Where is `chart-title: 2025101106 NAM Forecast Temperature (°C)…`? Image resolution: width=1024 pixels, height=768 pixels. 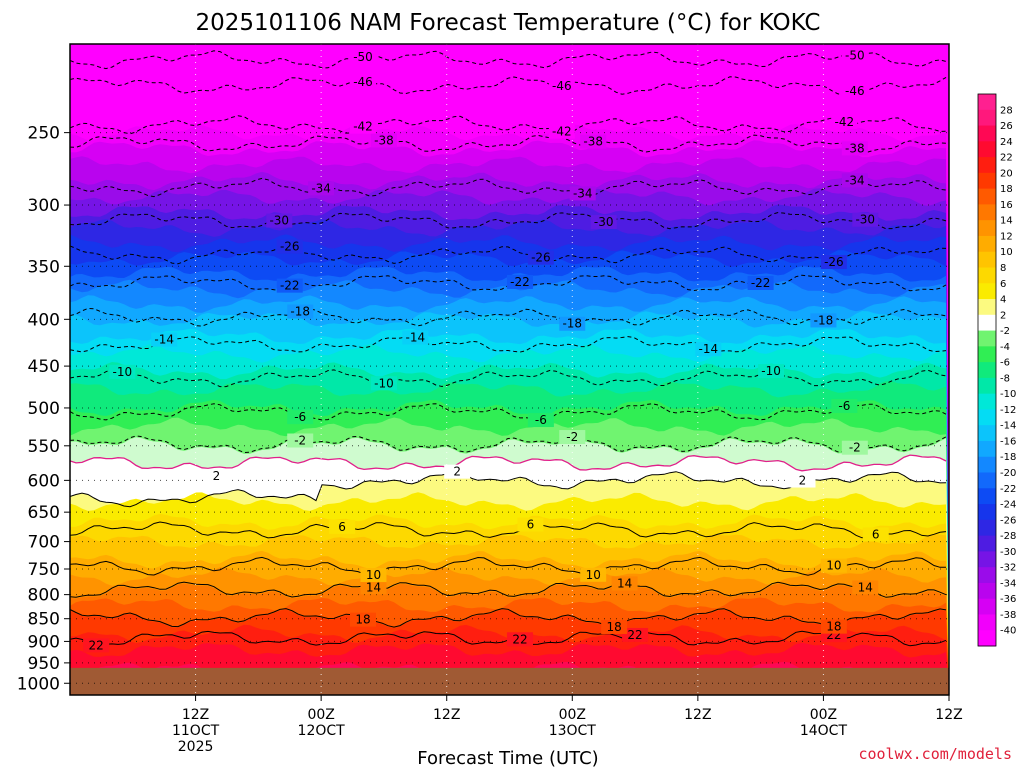
chart-title: 2025101106 NAM Forecast Temperature (°C)… is located at coordinates (508, 23).